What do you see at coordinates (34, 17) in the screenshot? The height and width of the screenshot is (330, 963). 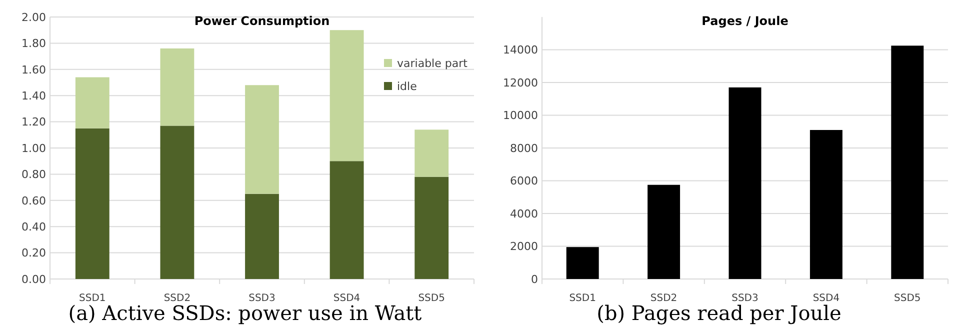 I see `y-tick-label: 2.00` at bounding box center [34, 17].